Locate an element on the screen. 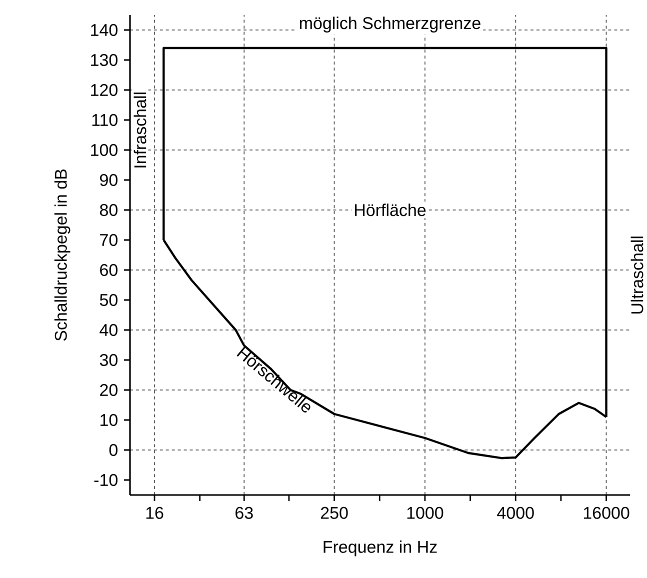 The width and height of the screenshot is (647, 578). annotation: Hörfläche is located at coordinates (390, 210).